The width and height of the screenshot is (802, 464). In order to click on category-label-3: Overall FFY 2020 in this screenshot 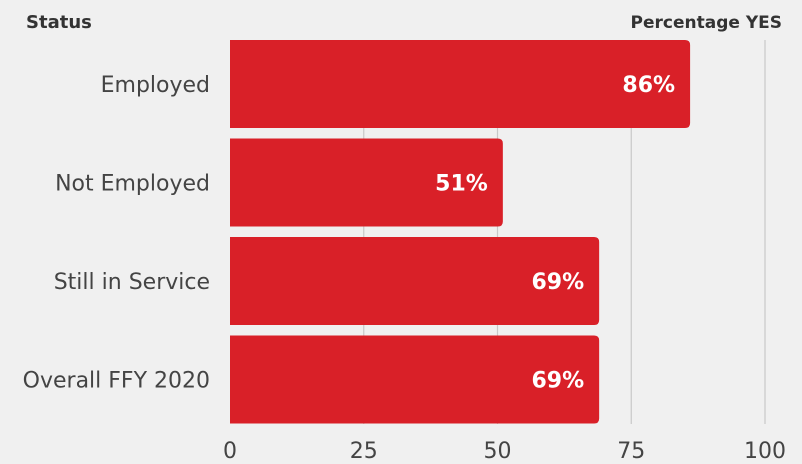, I will do `click(116, 381)`.